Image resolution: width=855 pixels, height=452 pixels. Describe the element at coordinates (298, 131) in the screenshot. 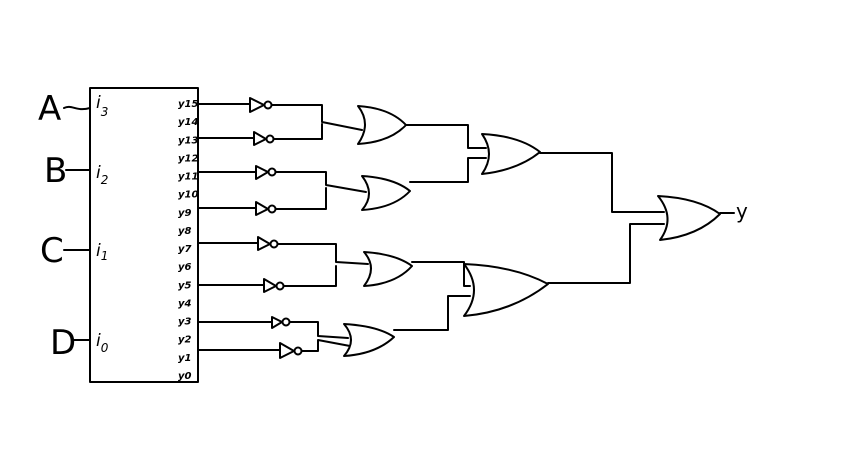

I see `wire-y13-or` at that location.